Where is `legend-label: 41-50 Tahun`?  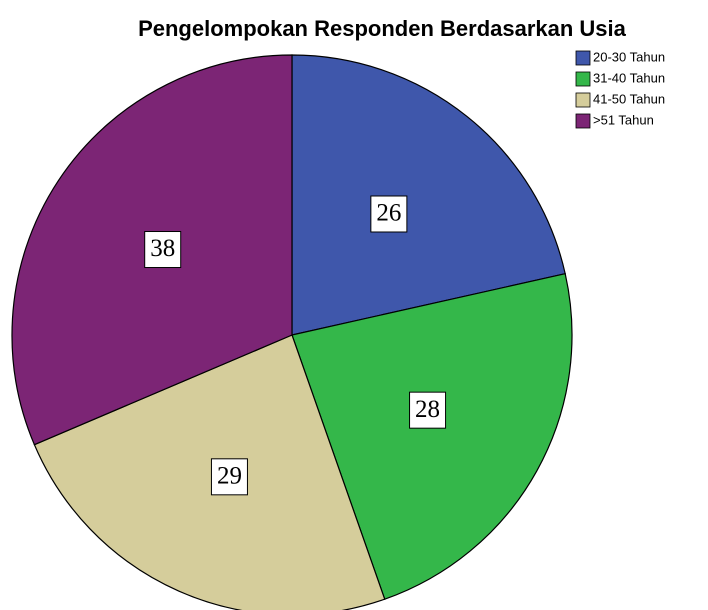
legend-label: 41-50 Tahun is located at coordinates (629, 98).